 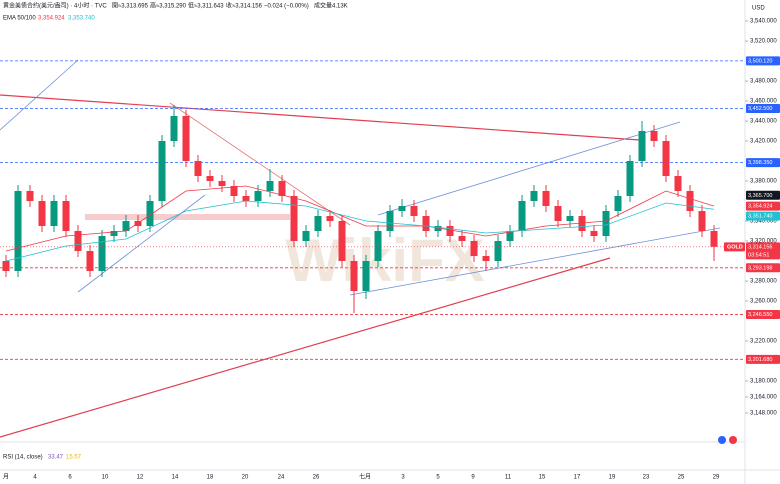 What do you see at coordinates (760, 163) in the screenshot?
I see `price-tag-label: 3,398.350` at bounding box center [760, 163].